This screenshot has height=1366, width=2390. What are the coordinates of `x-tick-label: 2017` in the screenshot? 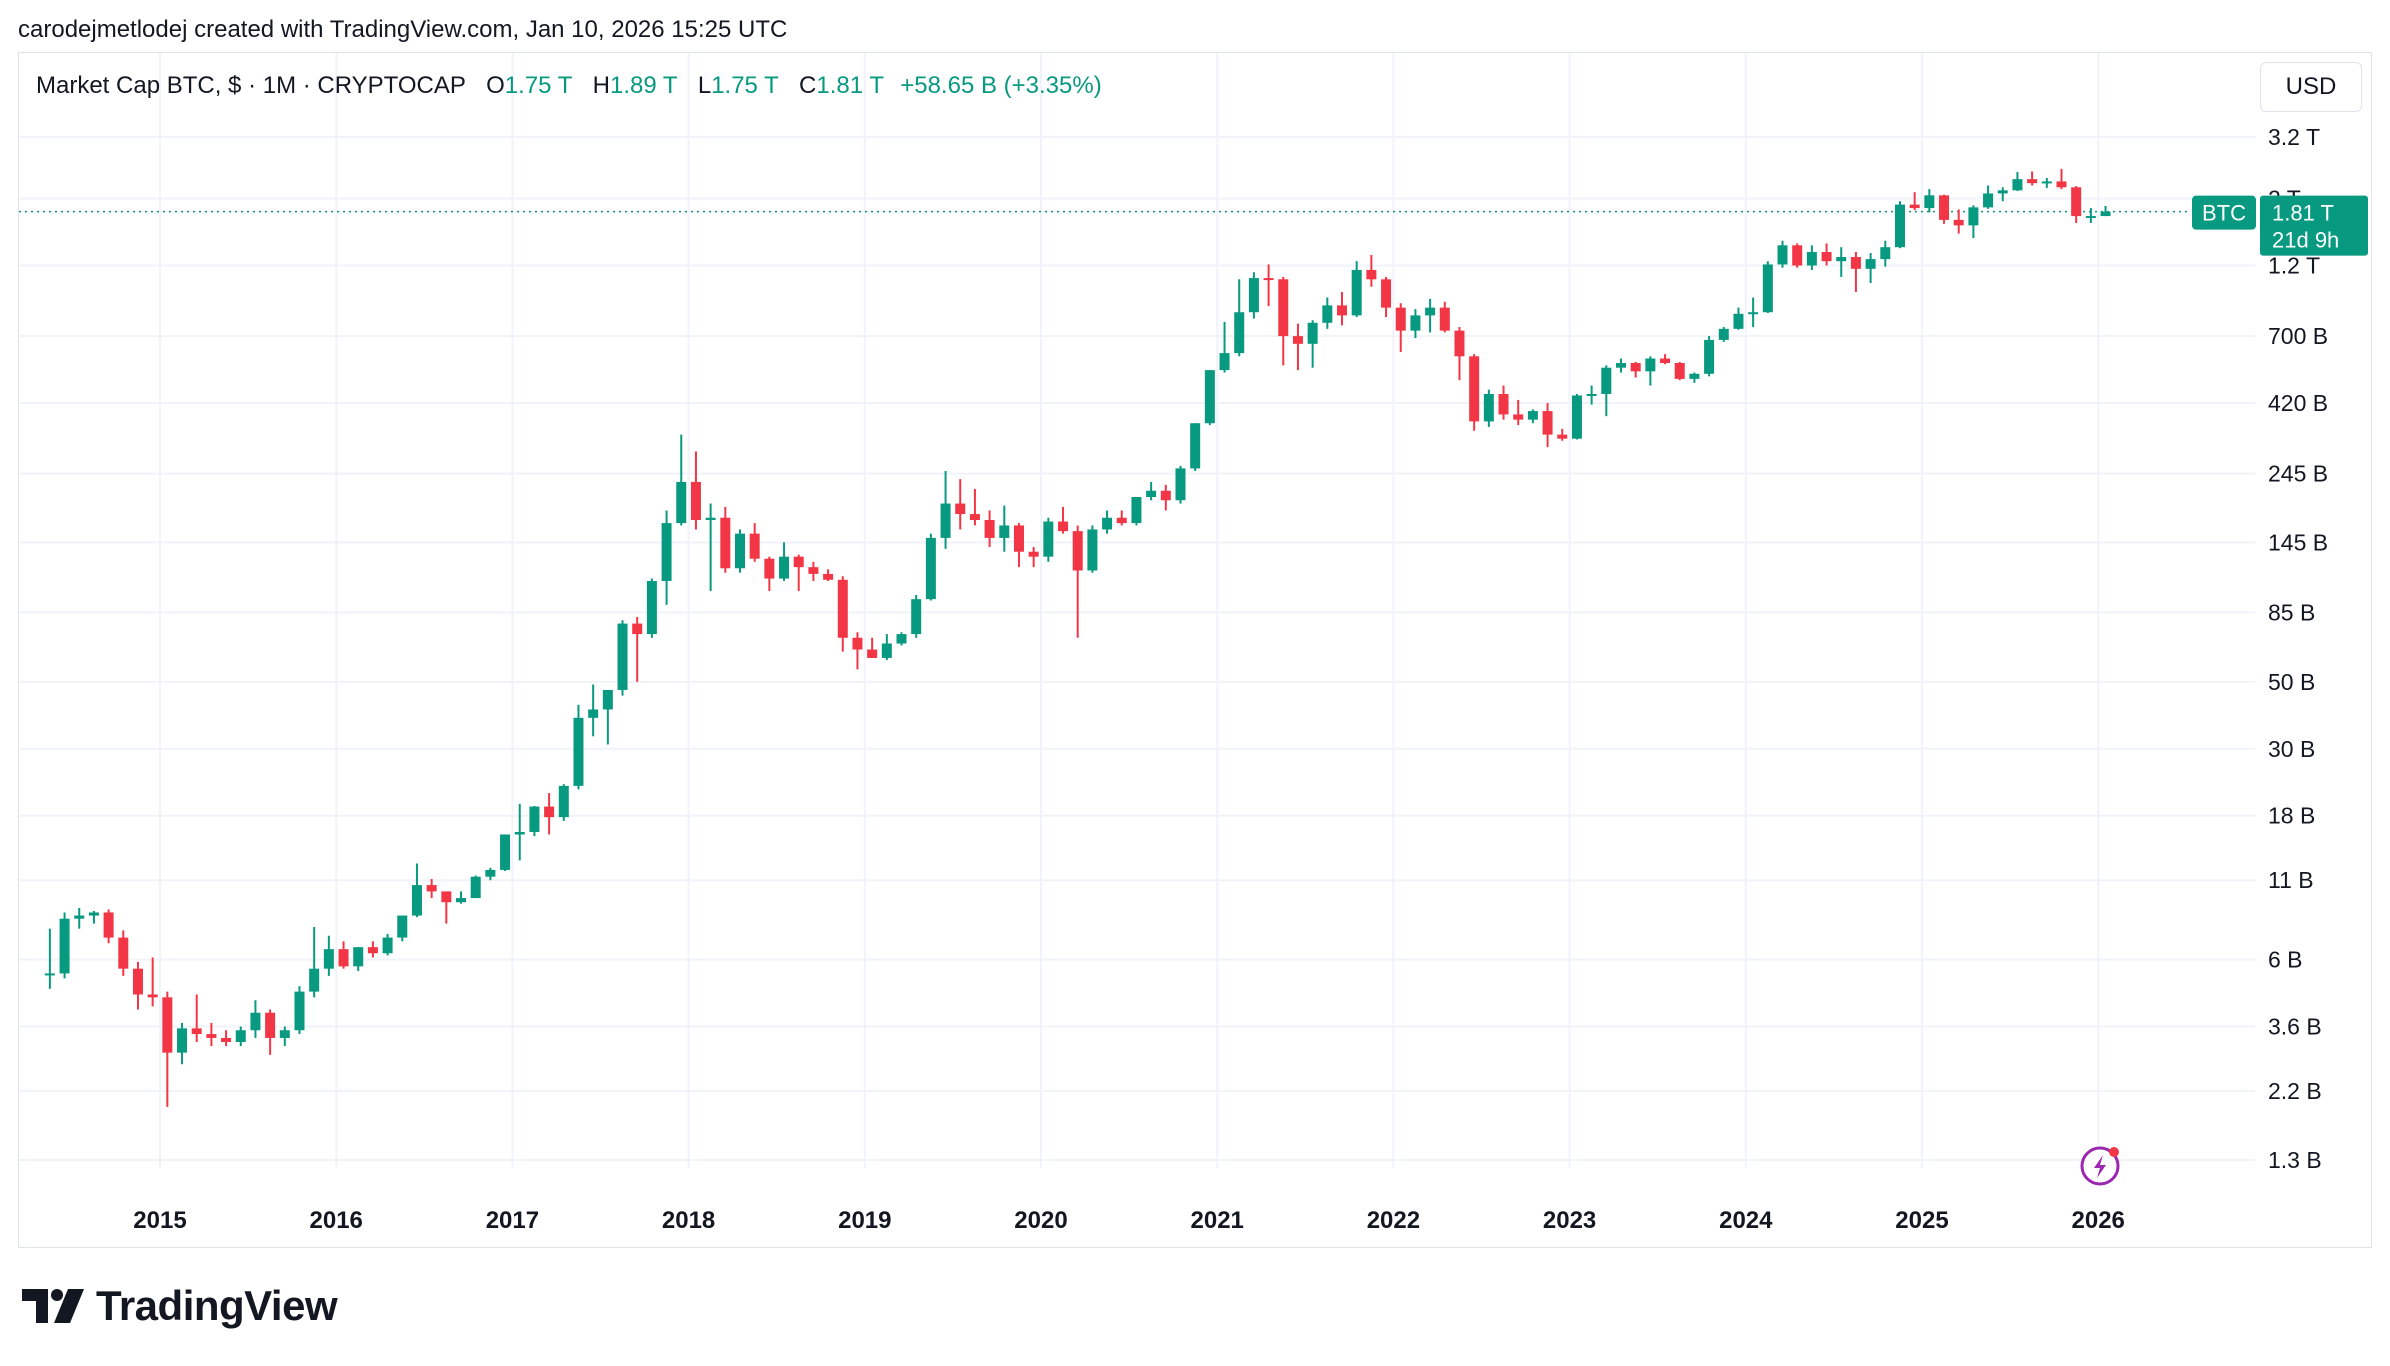 It's located at (512, 1220).